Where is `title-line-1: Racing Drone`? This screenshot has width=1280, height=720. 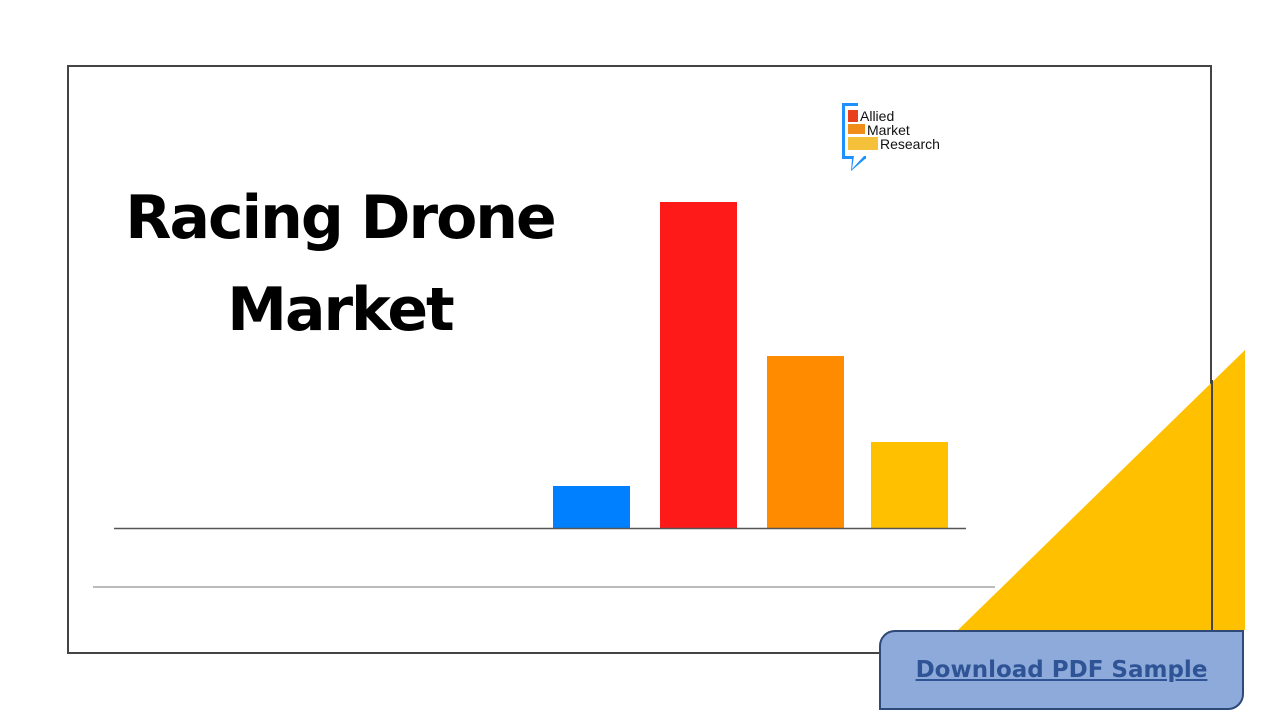
title-line-1: Racing Drone is located at coordinates (340, 218).